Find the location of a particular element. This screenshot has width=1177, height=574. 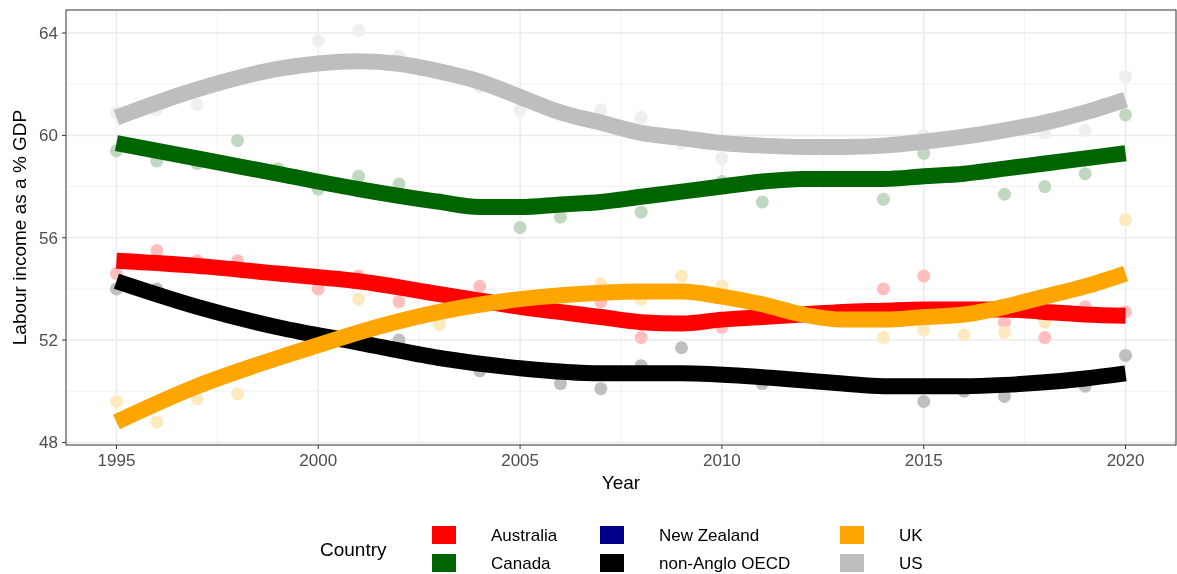

y-tick-label: 52 is located at coordinates (48, 341).